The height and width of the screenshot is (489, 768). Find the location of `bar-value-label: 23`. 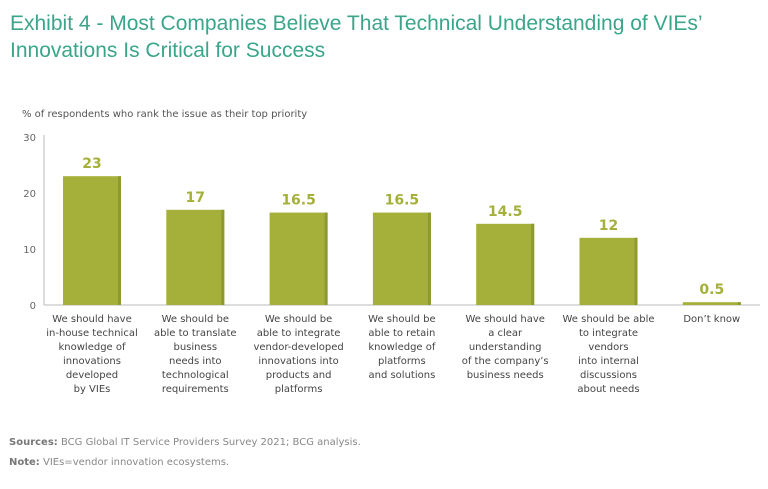

bar-value-label: 23 is located at coordinates (91, 164).